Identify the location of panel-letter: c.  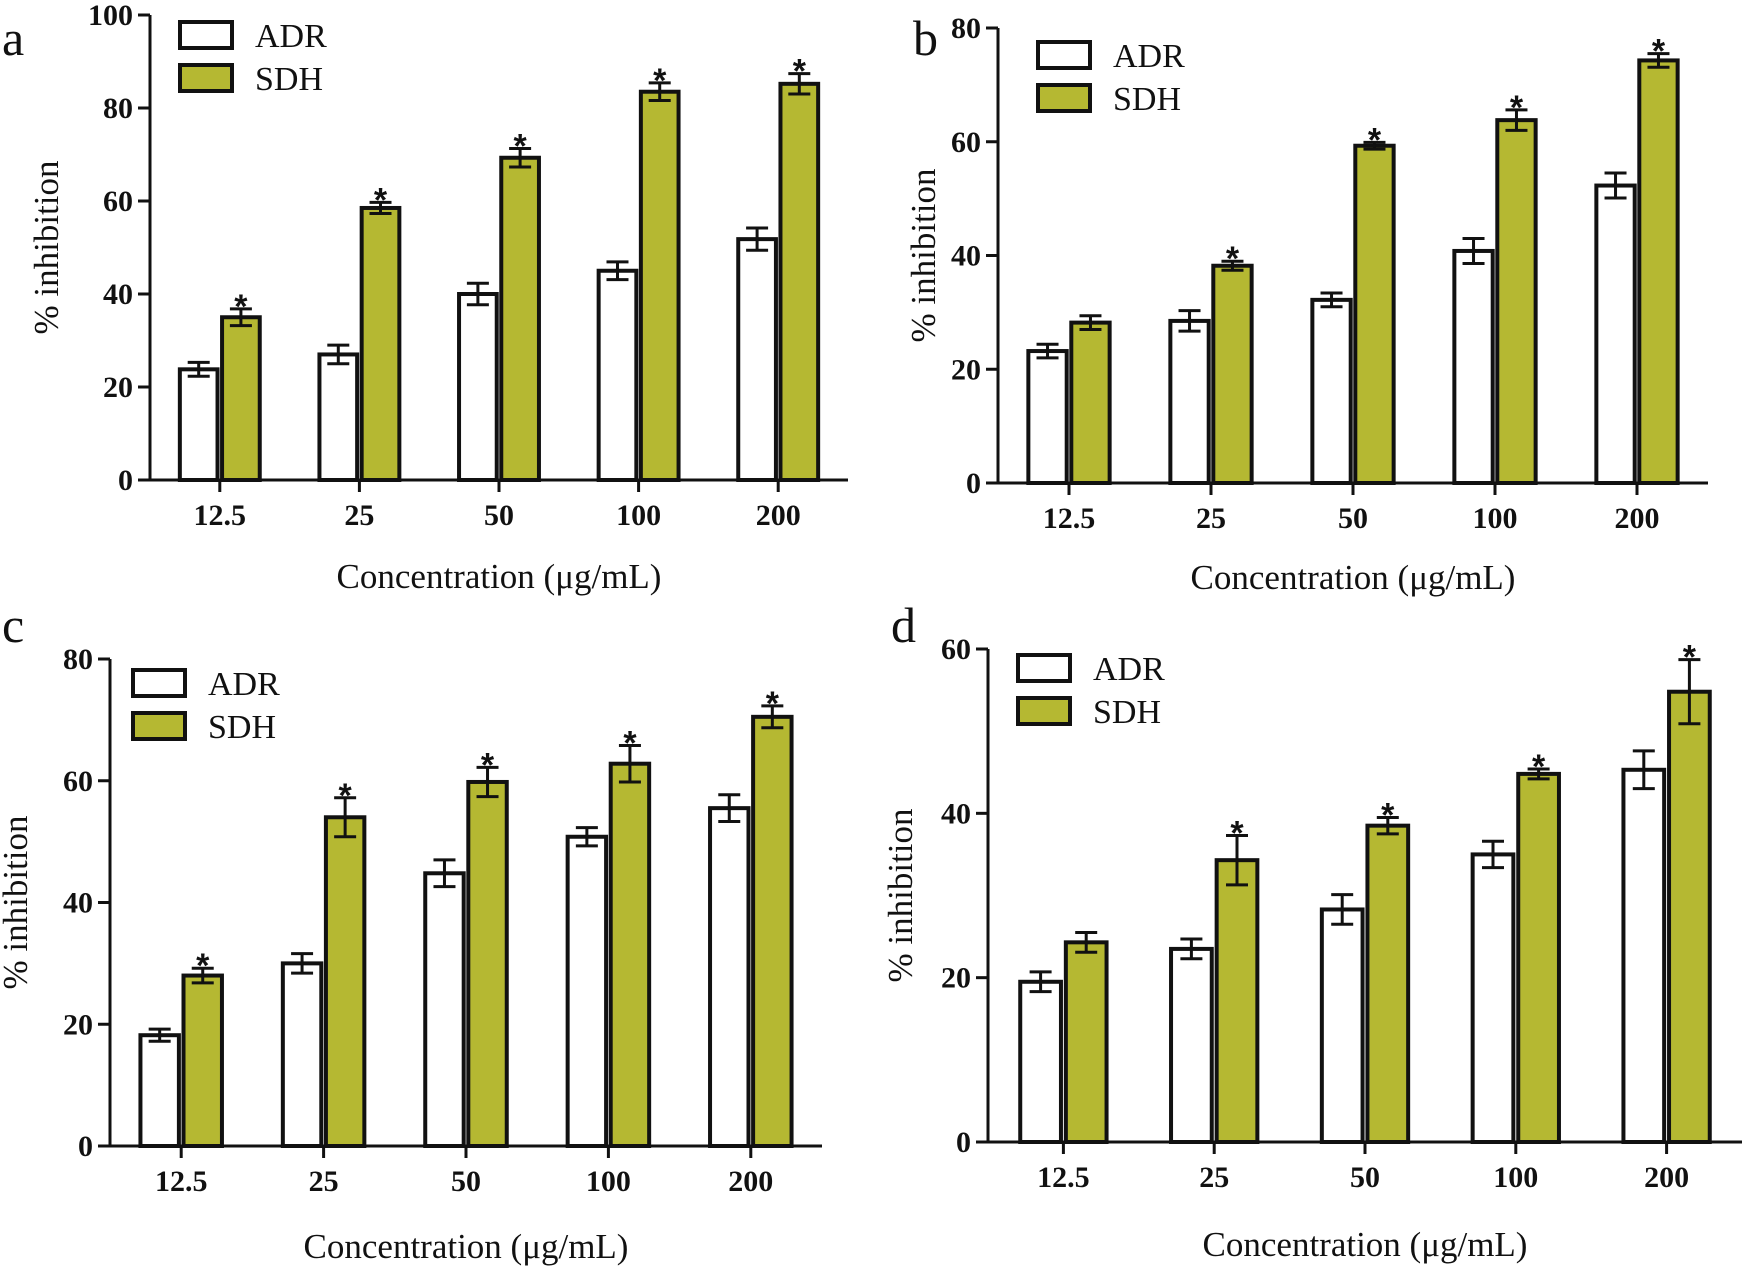
(13, 625).